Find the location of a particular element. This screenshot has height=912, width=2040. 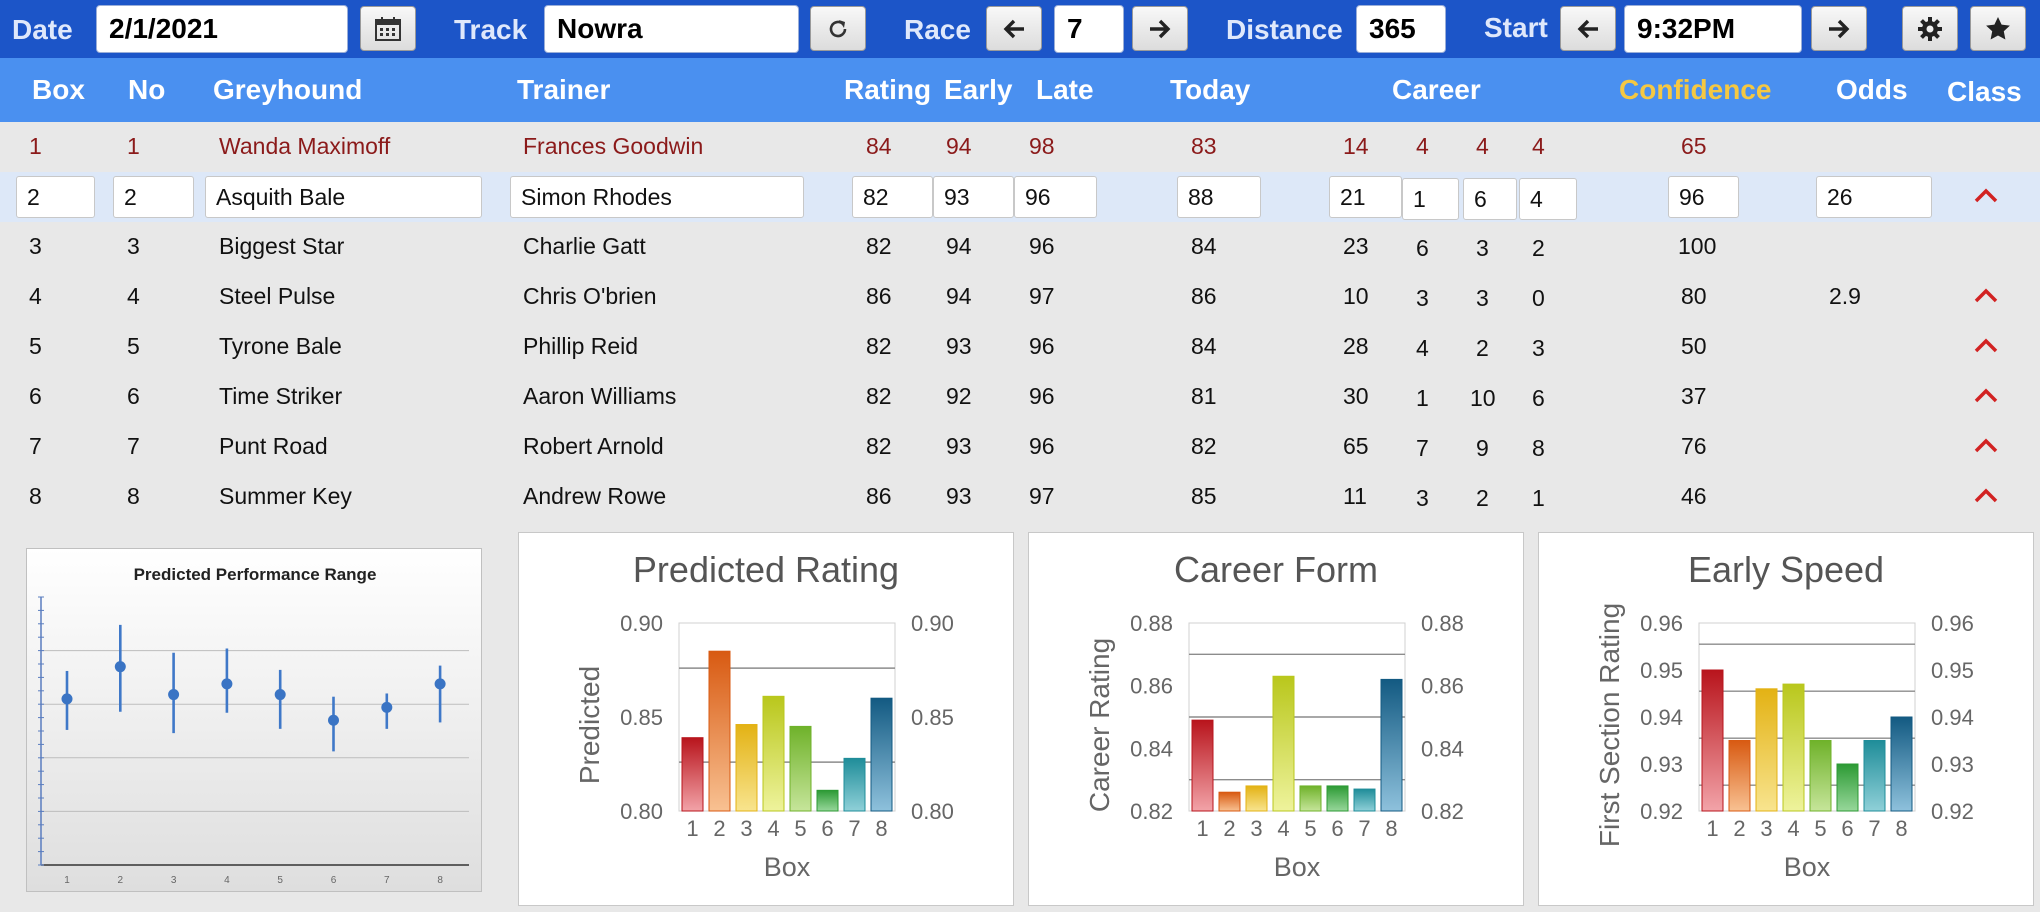

col-no: No is located at coordinates (147, 89).